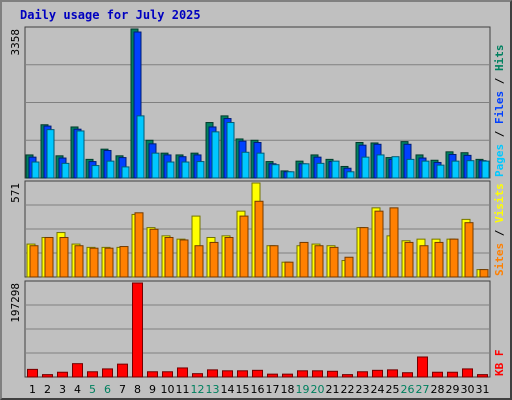 The width and height of the screenshot is (512, 400). What do you see at coordinates (303, 389) in the screenshot?
I see `x-tick-label-19: 19` at bounding box center [303, 389].